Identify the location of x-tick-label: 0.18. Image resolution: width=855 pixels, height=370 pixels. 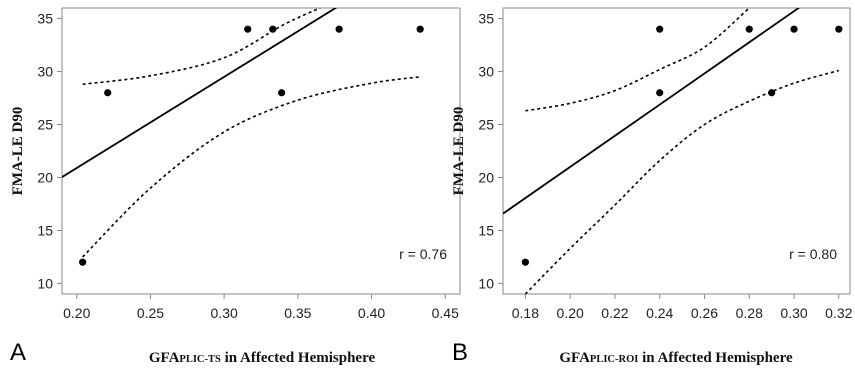
(525, 313).